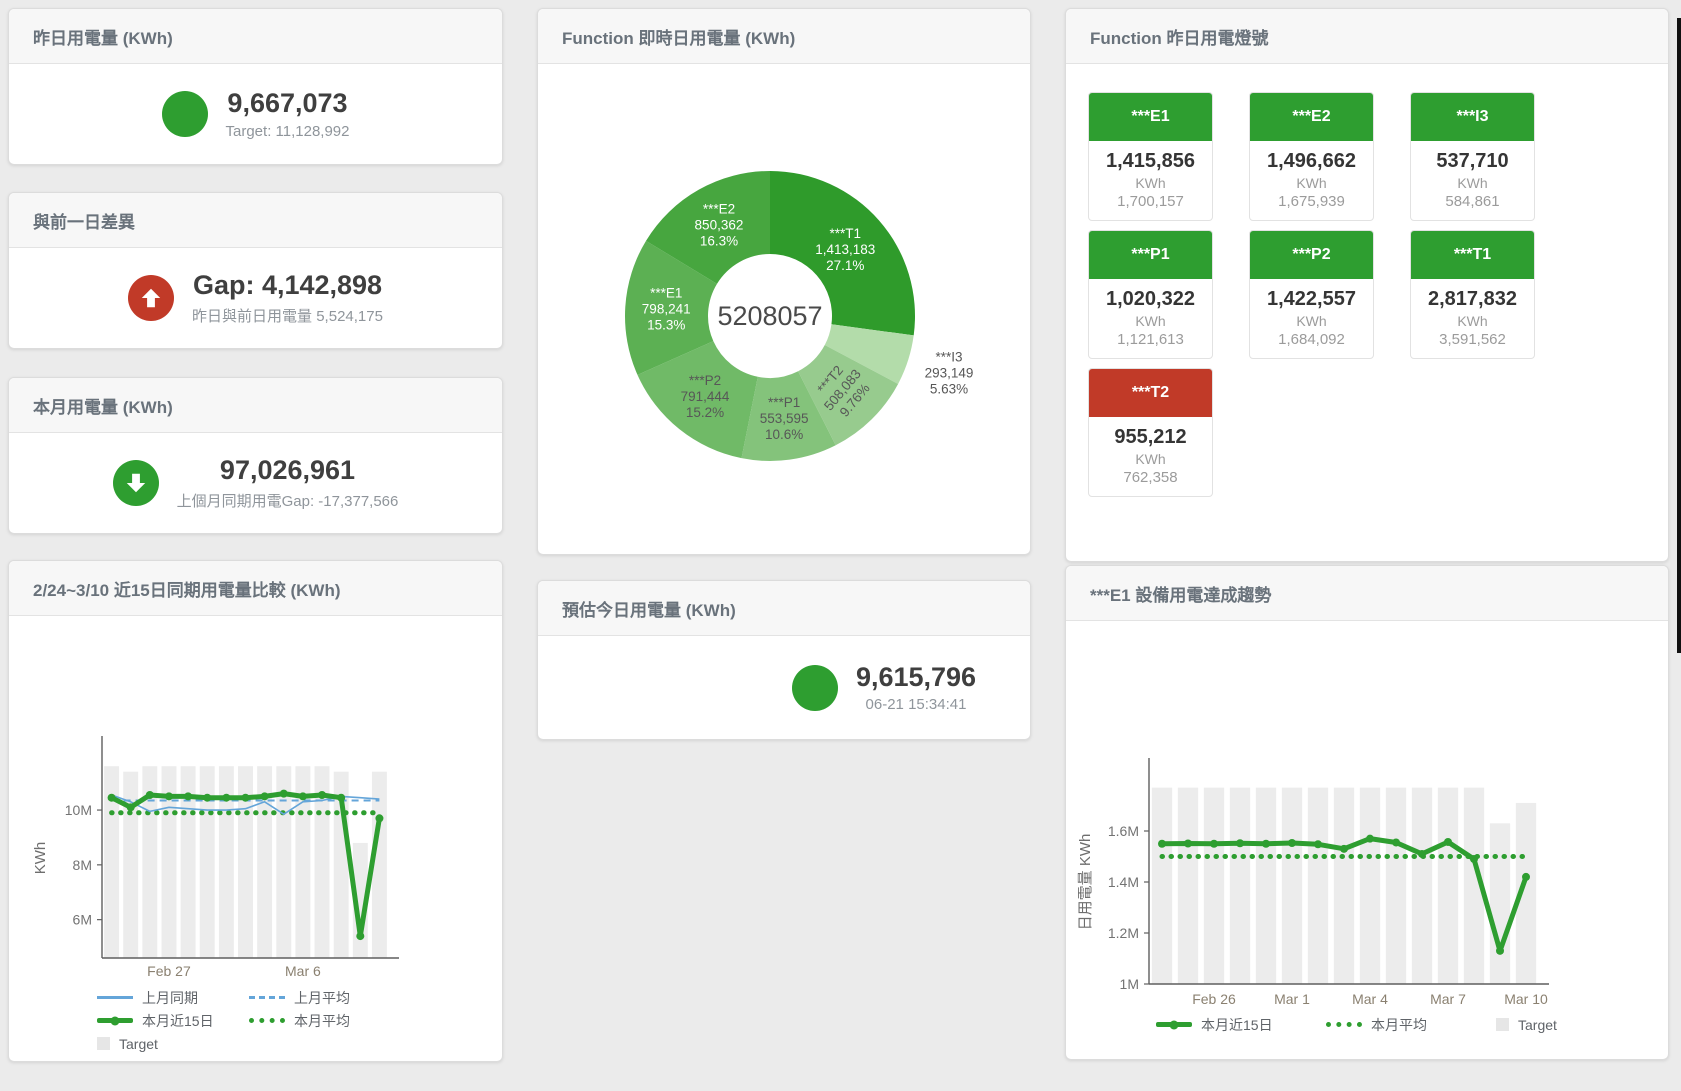  I want to click on y-tick-label: 10M, so click(78, 810).